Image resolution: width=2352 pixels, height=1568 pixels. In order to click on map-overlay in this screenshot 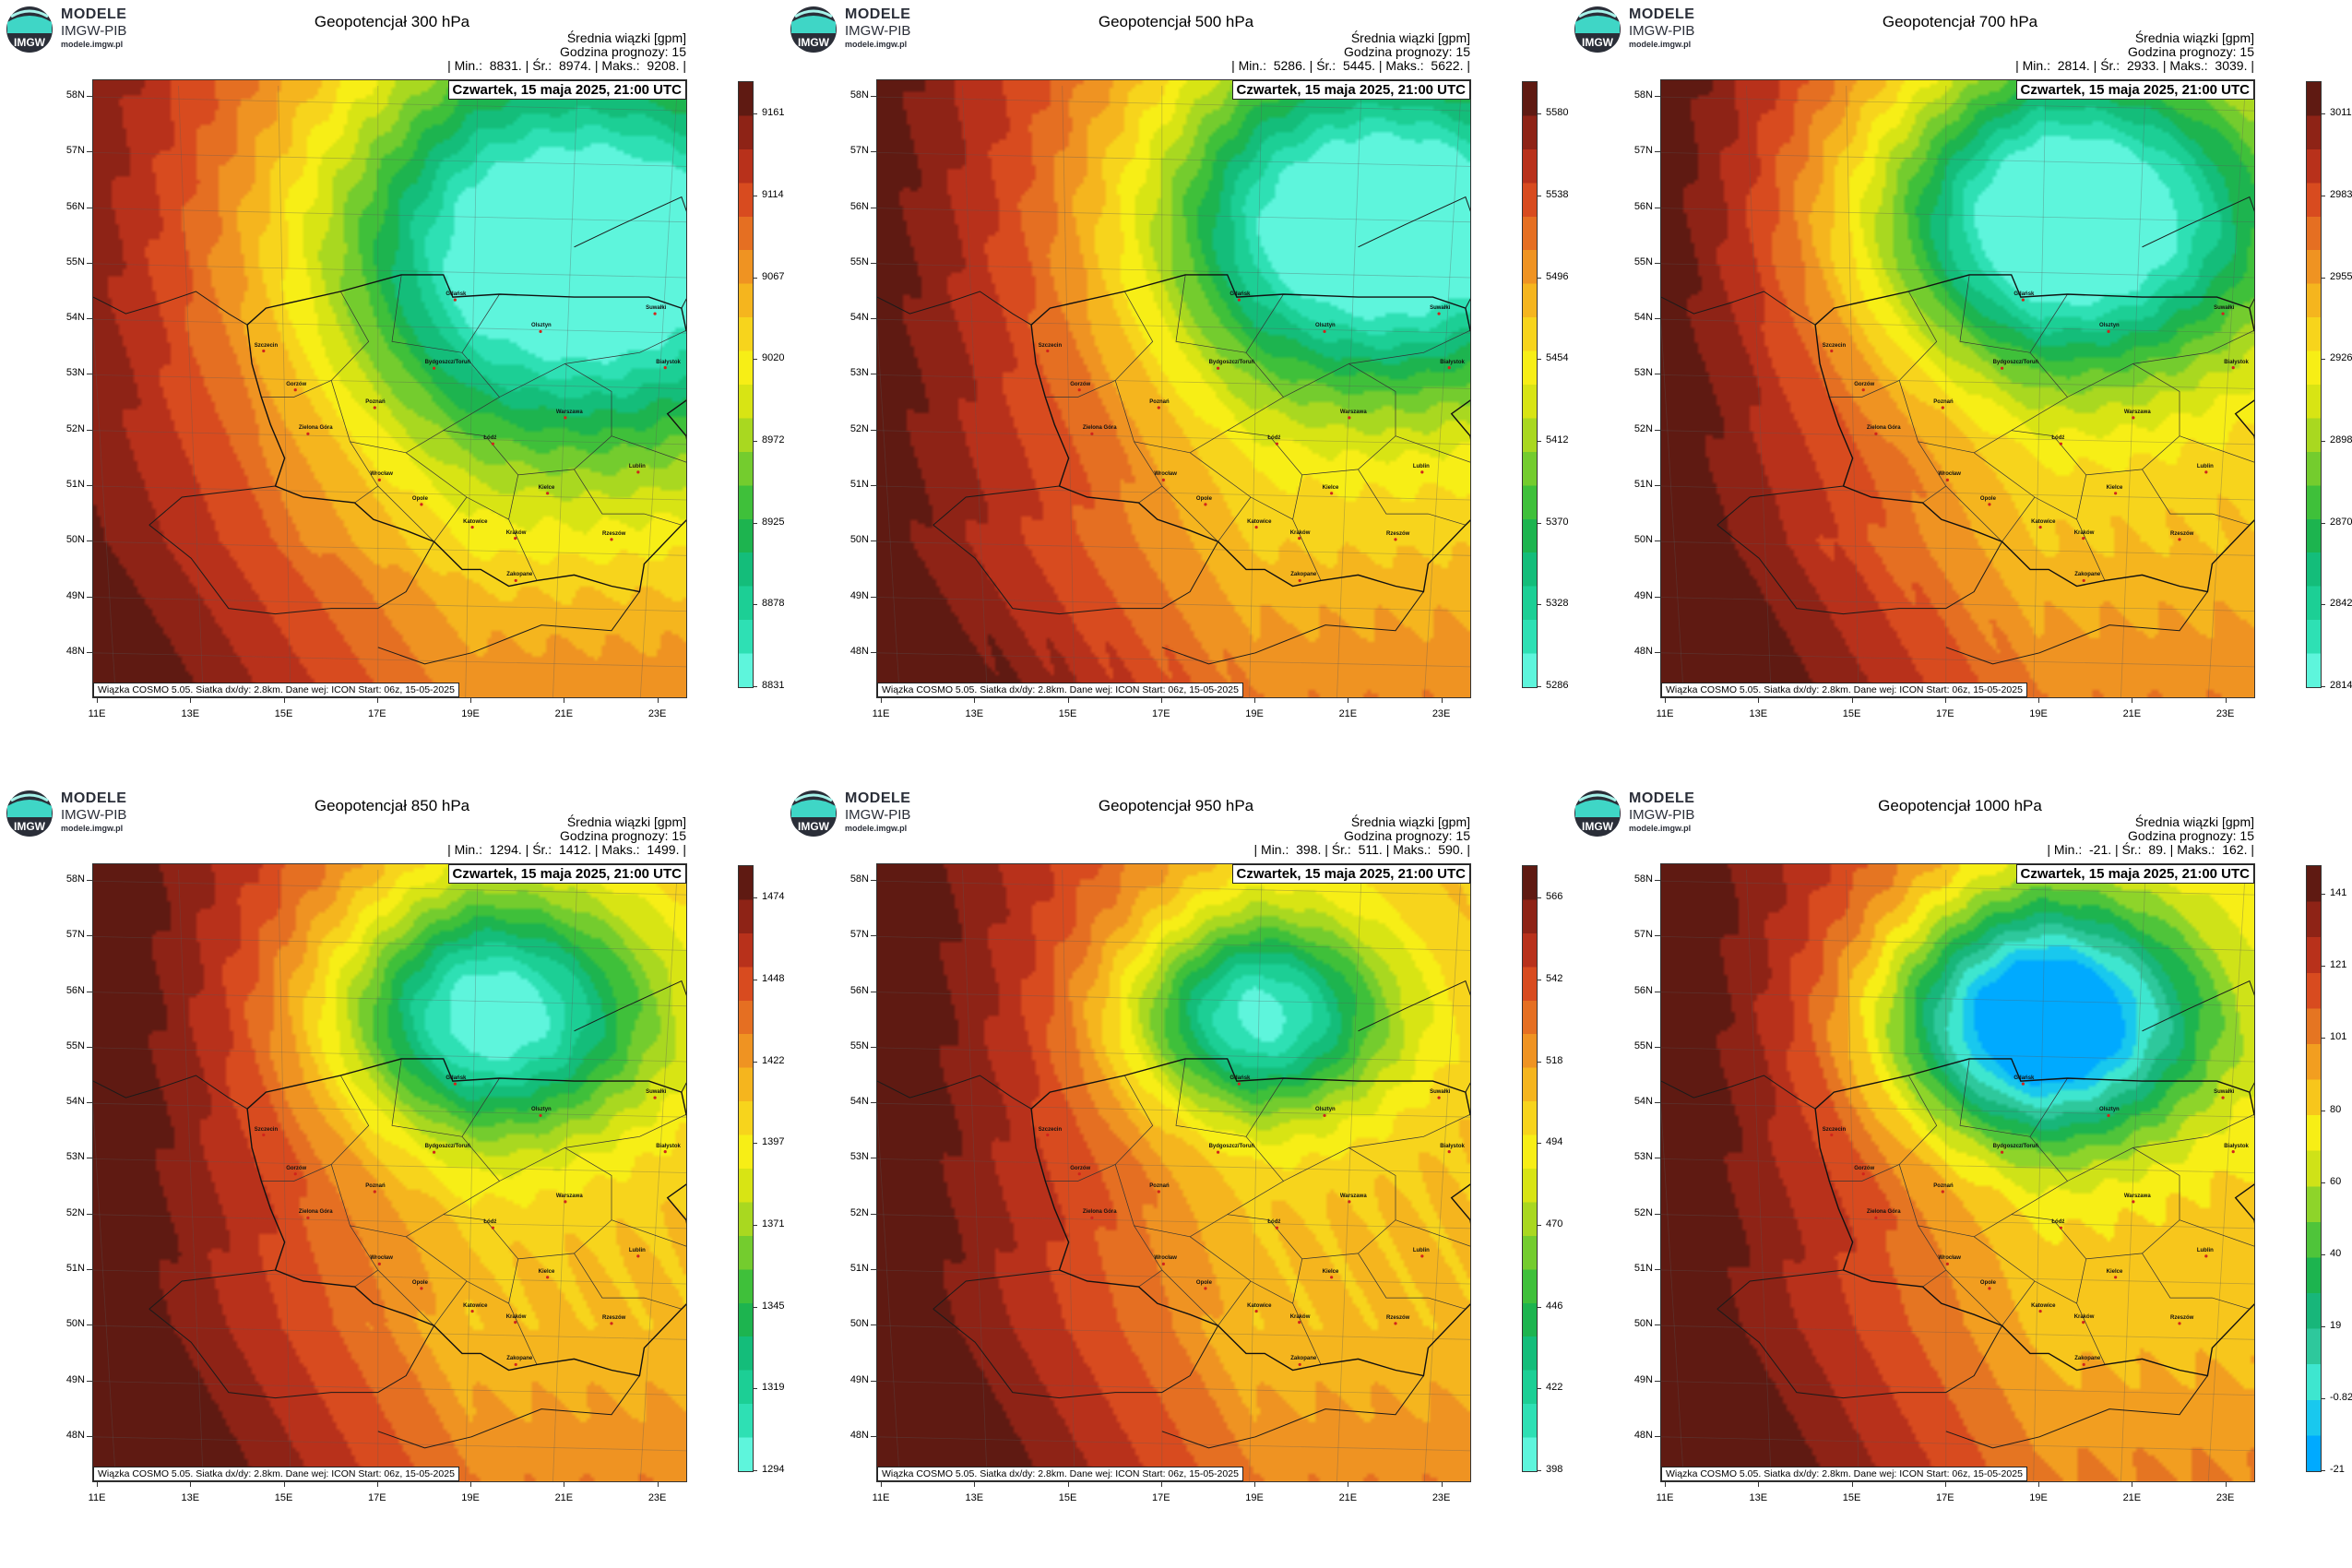, I will do `click(389, 391)`.